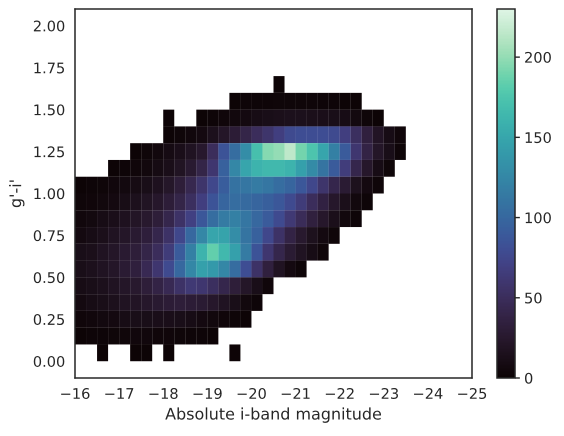 This screenshot has width=564, height=436. I want to click on color-bar-label: 150, so click(538, 138).